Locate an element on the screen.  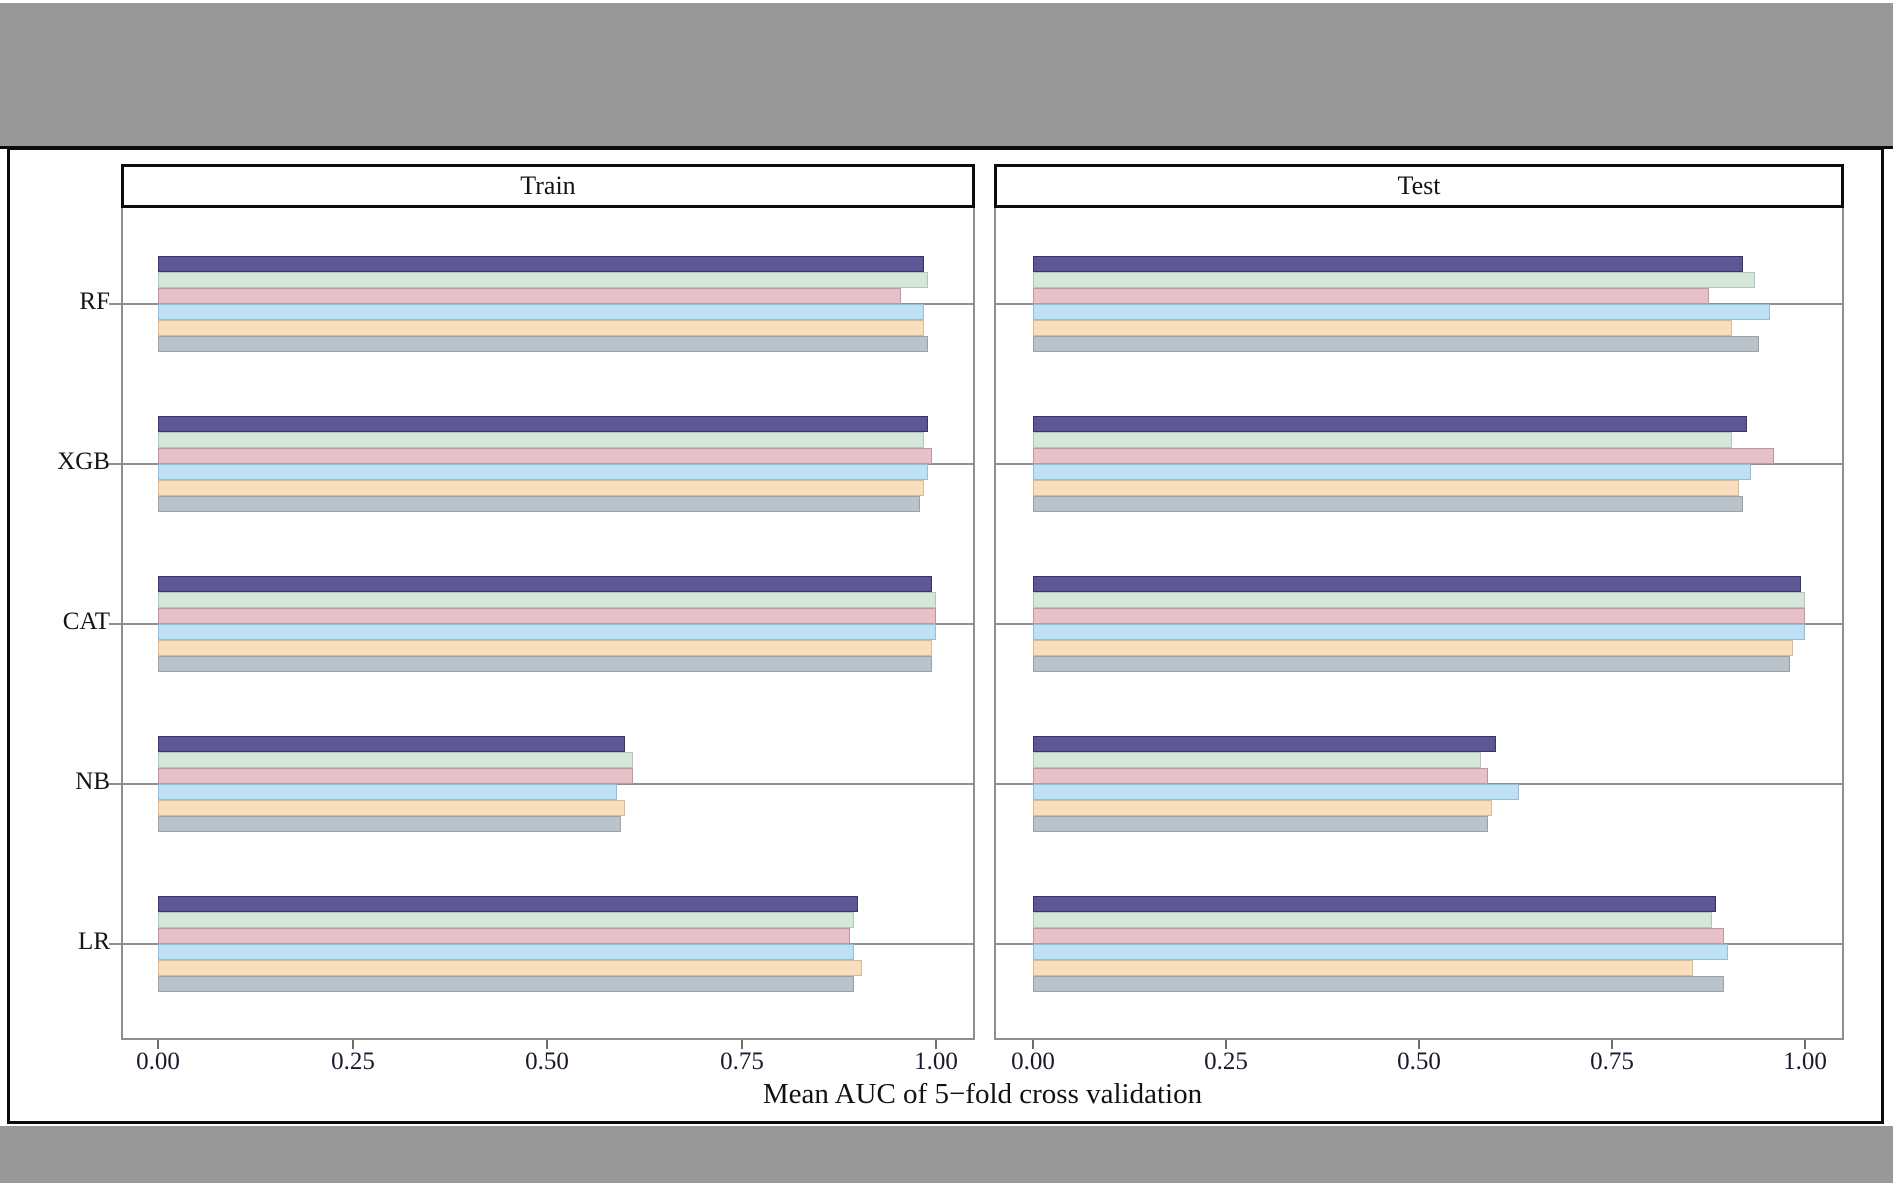
bar-train-xgb-pink is located at coordinates (545, 456).